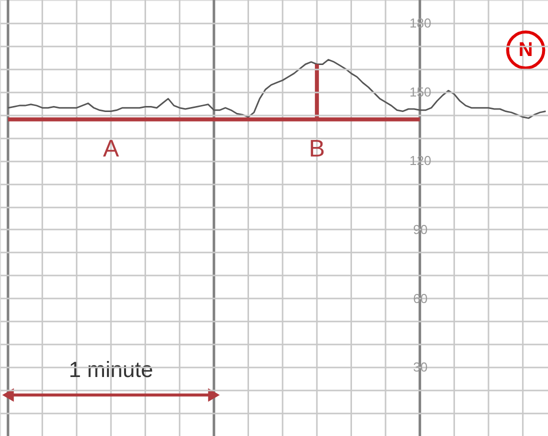 The height and width of the screenshot is (436, 548). I want to click on y-tick-label: 60, so click(420, 298).